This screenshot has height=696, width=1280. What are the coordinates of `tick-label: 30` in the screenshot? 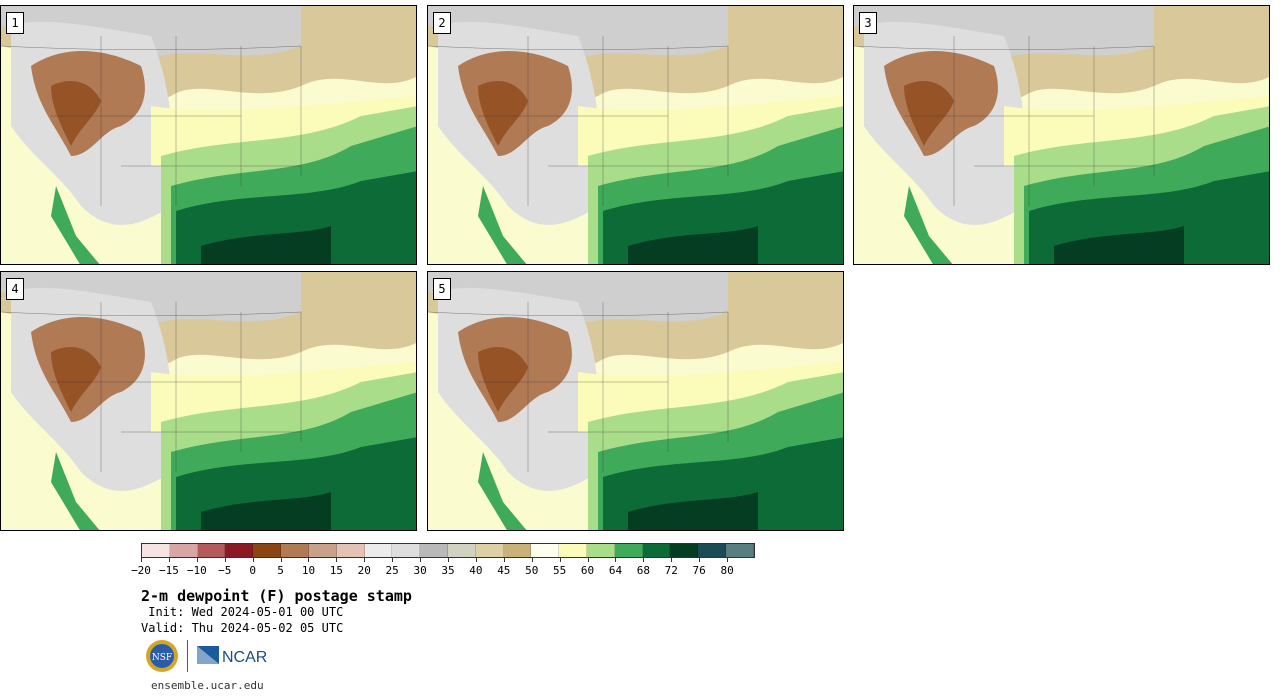 It's located at (420, 570).